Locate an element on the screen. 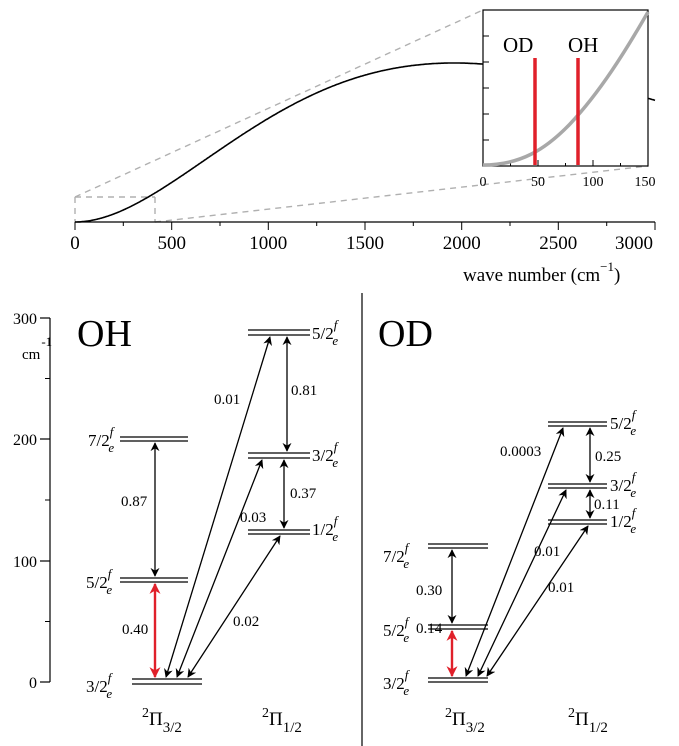  od-transition-label: 0.0003 is located at coordinates (520, 452).